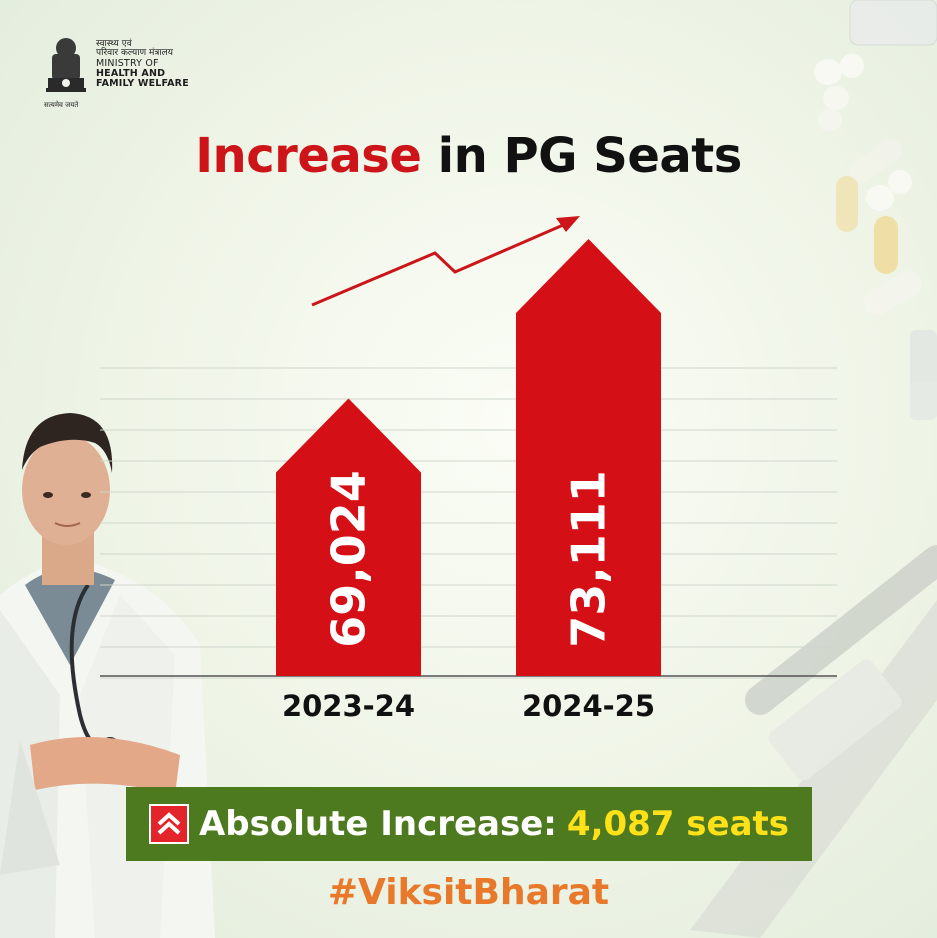 The image size is (937, 938). I want to click on absolute-increase-banner: Absolute Increase: 4,087 seats, so click(469, 824).